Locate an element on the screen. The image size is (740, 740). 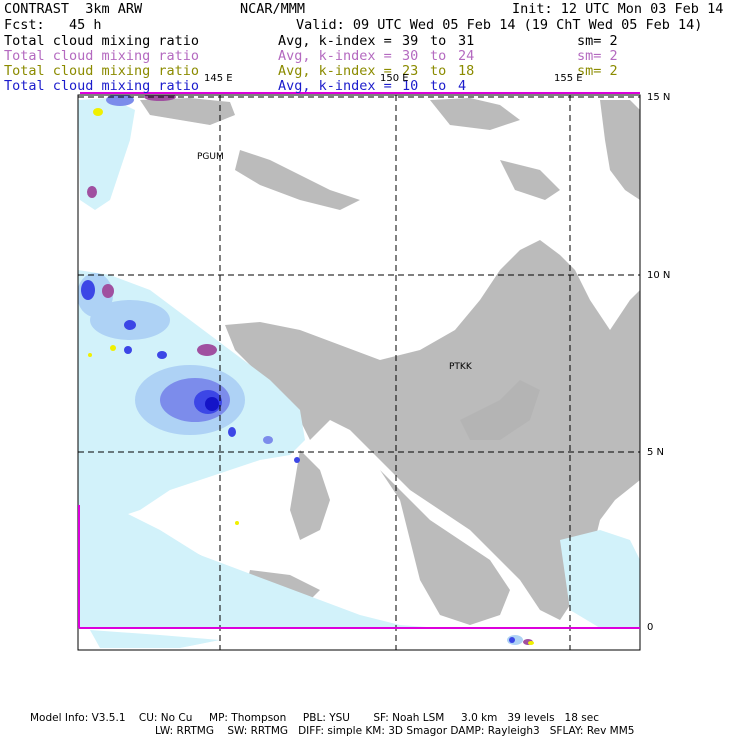
legend-range-to: 4 is located at coordinates (462, 86).